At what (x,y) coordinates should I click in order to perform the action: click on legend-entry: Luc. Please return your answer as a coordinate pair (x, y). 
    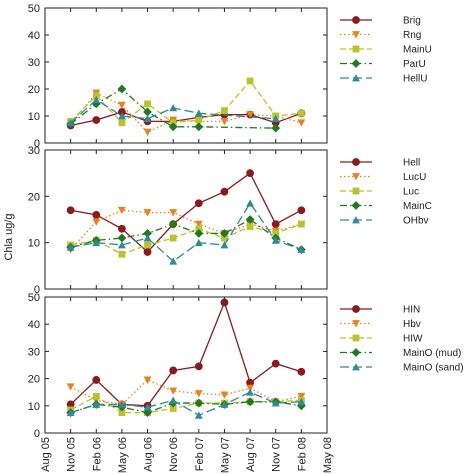
    Looking at the image, I should click on (379, 192).